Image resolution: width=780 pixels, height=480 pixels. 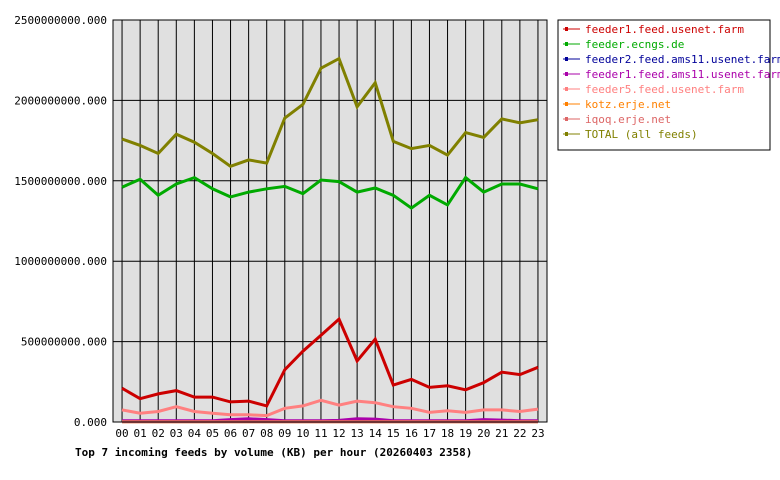 What do you see at coordinates (230, 433) in the screenshot?
I see `x-tick-label: 06` at bounding box center [230, 433].